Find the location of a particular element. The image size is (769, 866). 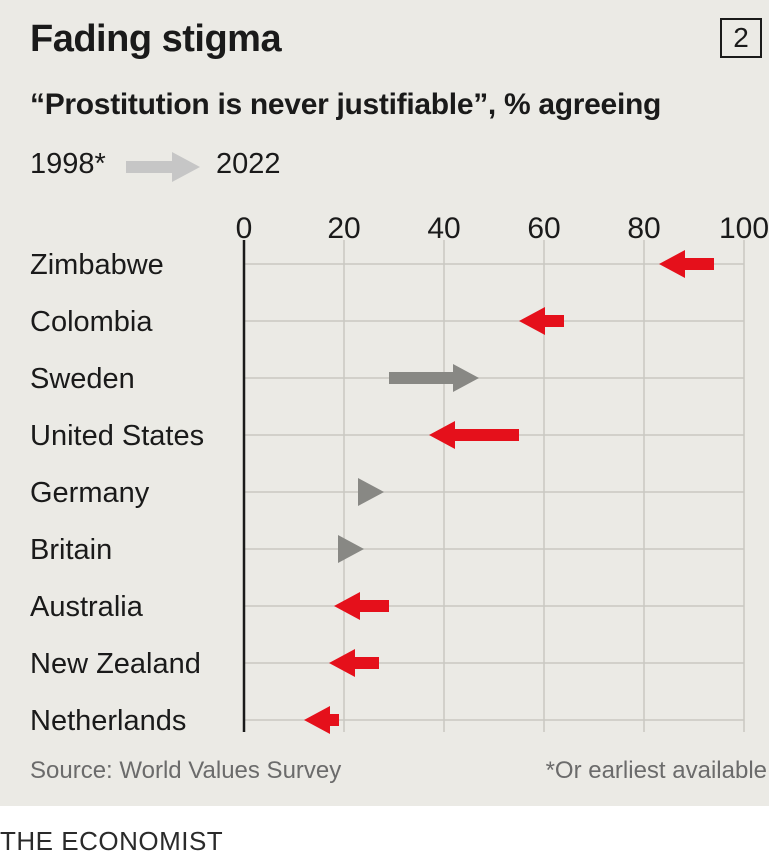

category-label: Germany is located at coordinates (90, 493).